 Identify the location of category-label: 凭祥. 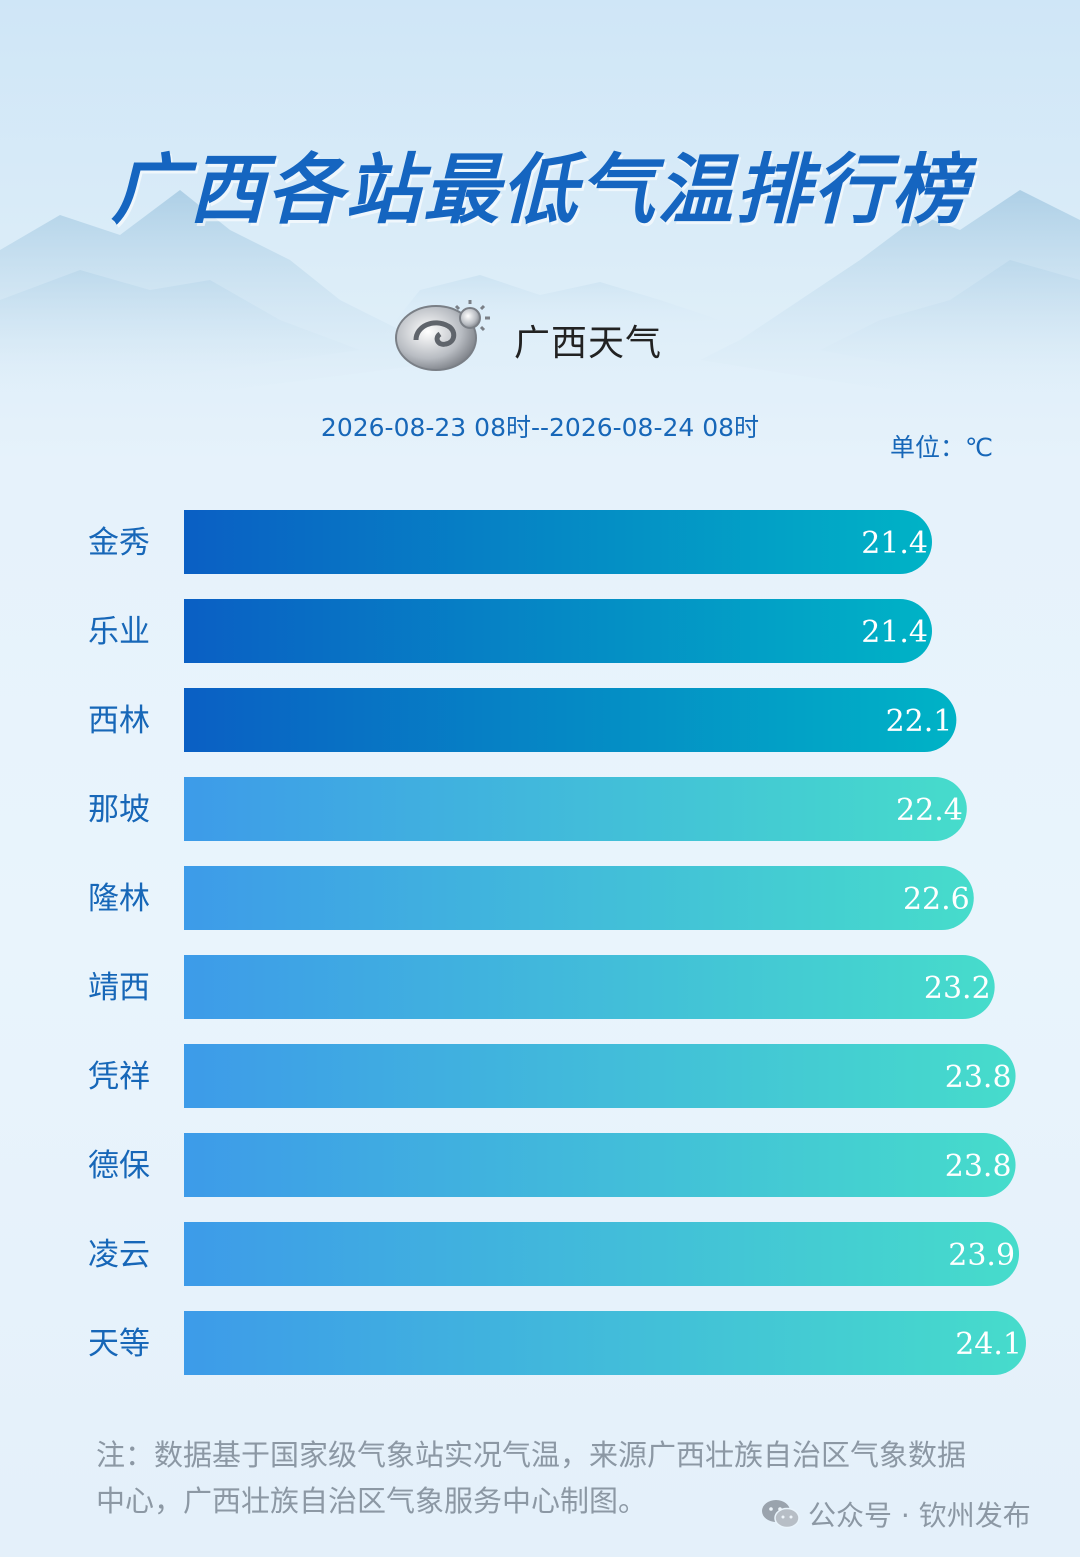
(119, 1077).